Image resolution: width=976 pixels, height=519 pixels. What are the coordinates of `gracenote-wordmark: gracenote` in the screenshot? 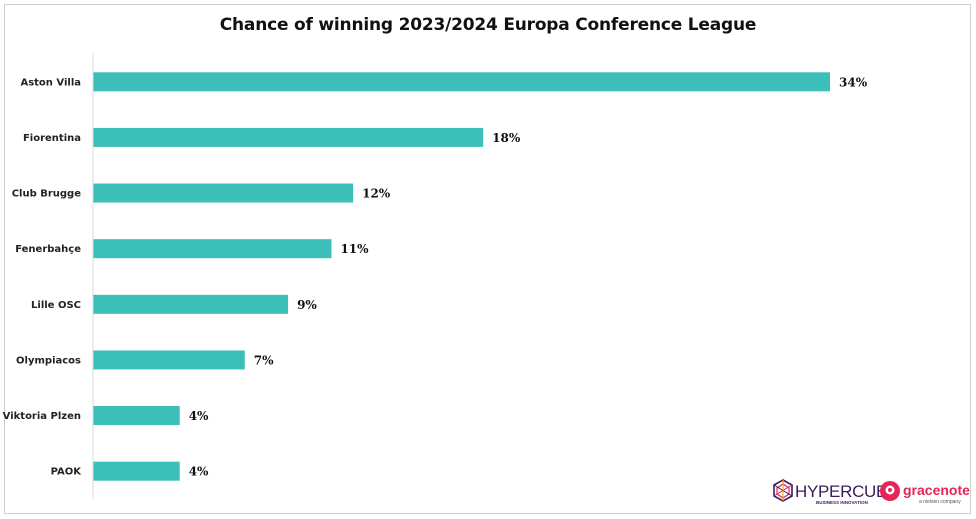 It's located at (936, 490).